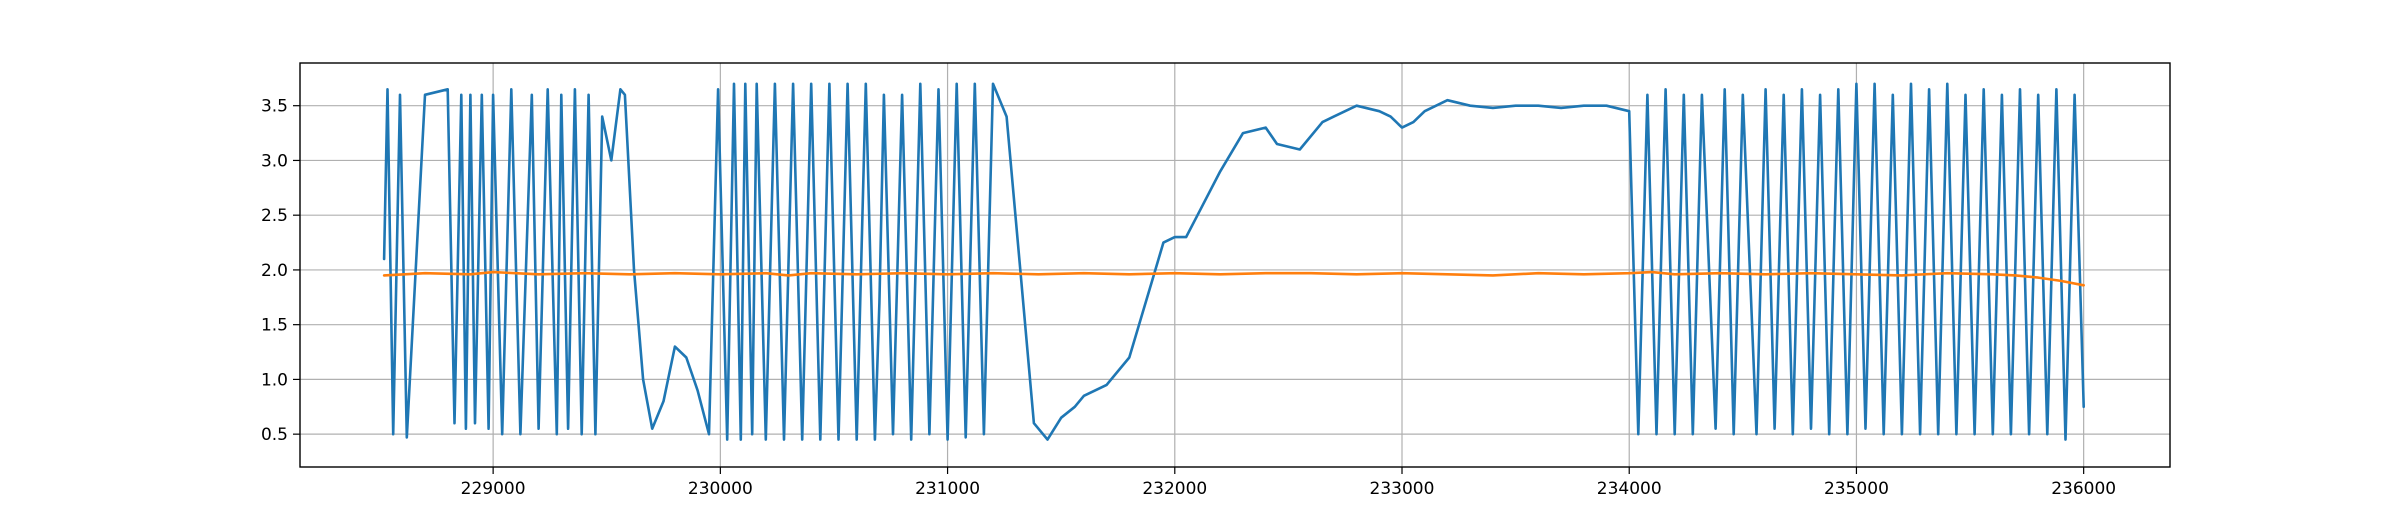 The width and height of the screenshot is (2400, 525). Describe the element at coordinates (1856, 489) in the screenshot. I see `x-tick-label: 235000` at that location.